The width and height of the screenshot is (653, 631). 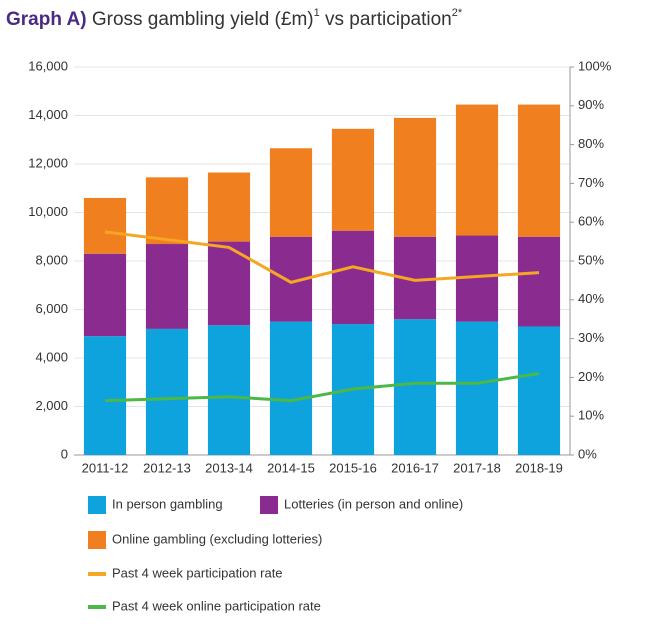 What do you see at coordinates (203, 19) in the screenshot?
I see `title-text: Gross gambling yield (£m)` at bounding box center [203, 19].